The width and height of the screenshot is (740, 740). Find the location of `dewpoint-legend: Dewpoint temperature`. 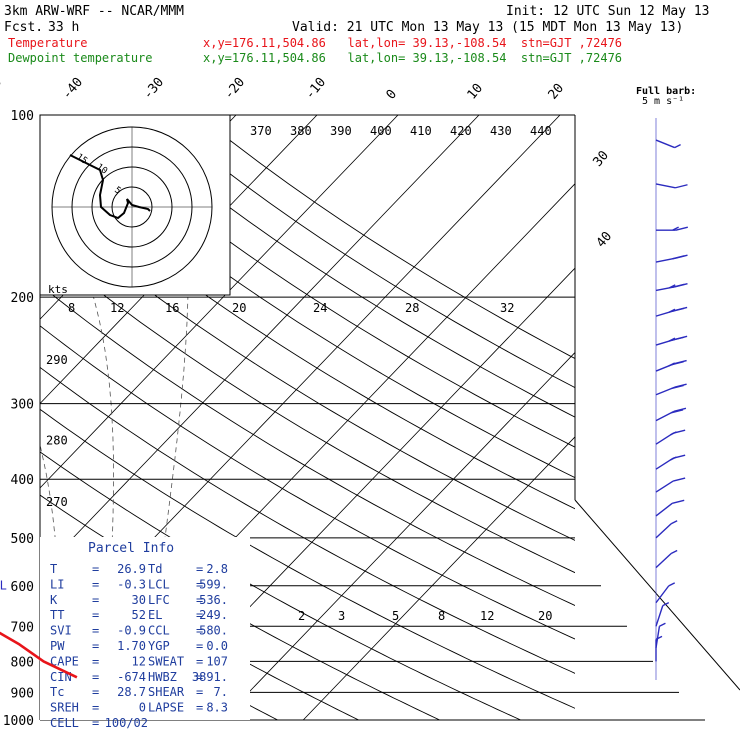

dewpoint-legend: Dewpoint temperature is located at coordinates (80, 58).